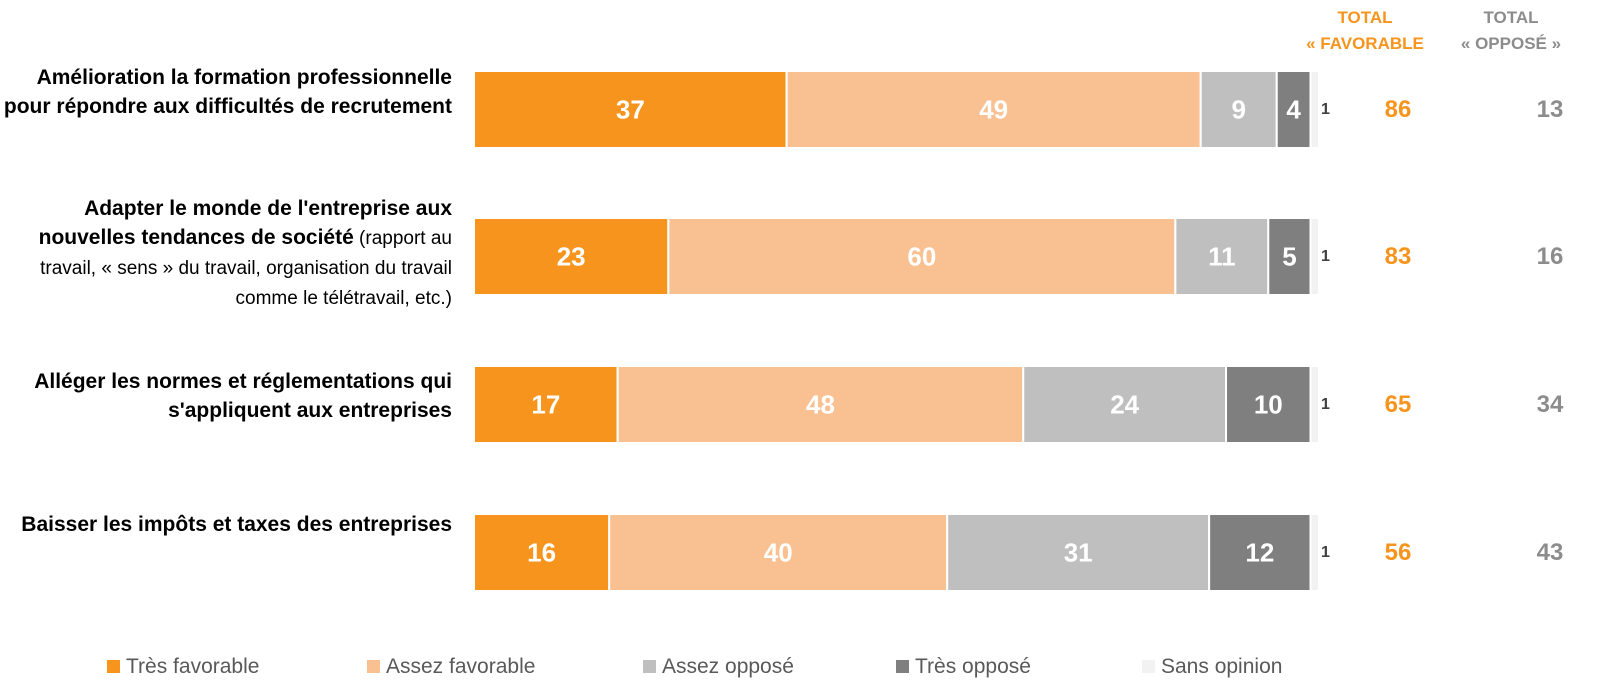 Image resolution: width=1606 pixels, height=686 pixels. I want to click on total-oppose-3: 43, so click(1550, 552).